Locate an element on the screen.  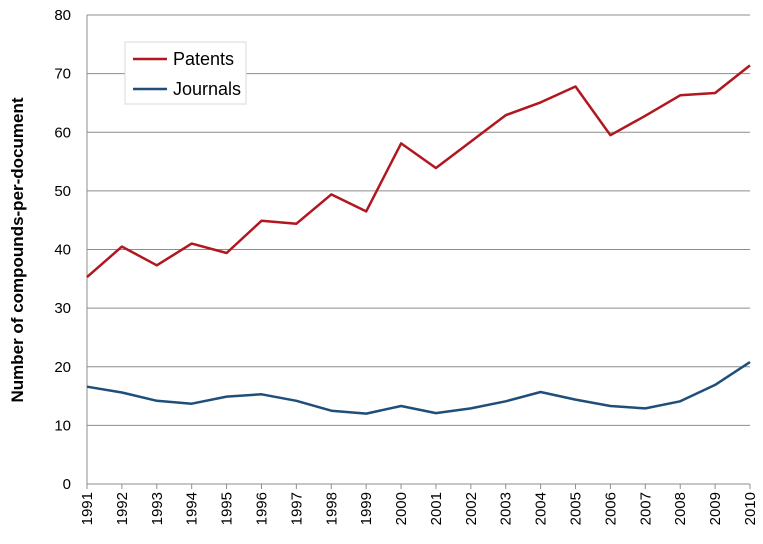
x-tick-label: 1993 is located at coordinates (157, 508).